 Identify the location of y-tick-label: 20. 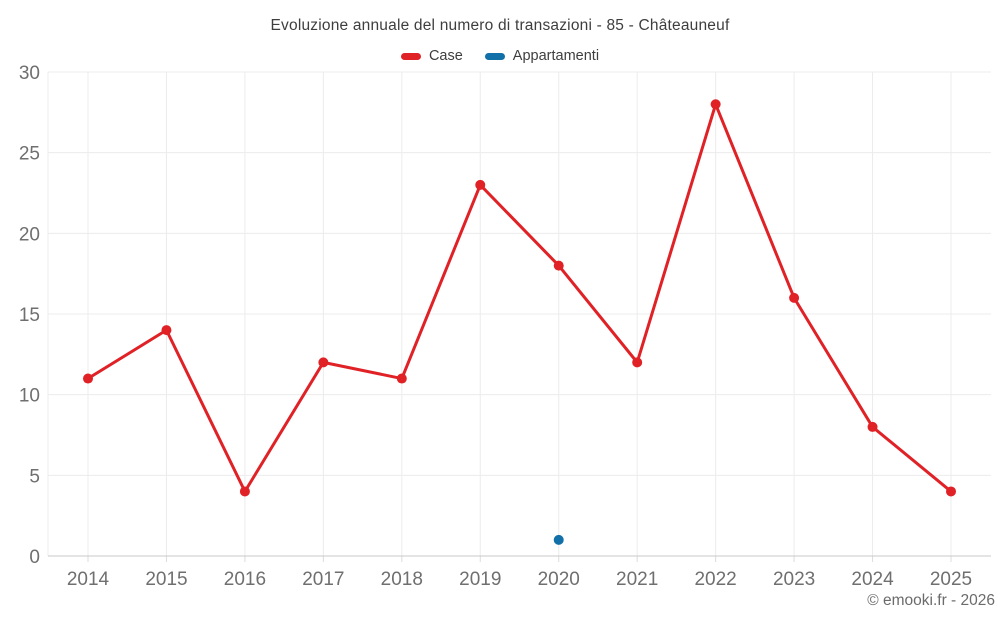
(29, 234).